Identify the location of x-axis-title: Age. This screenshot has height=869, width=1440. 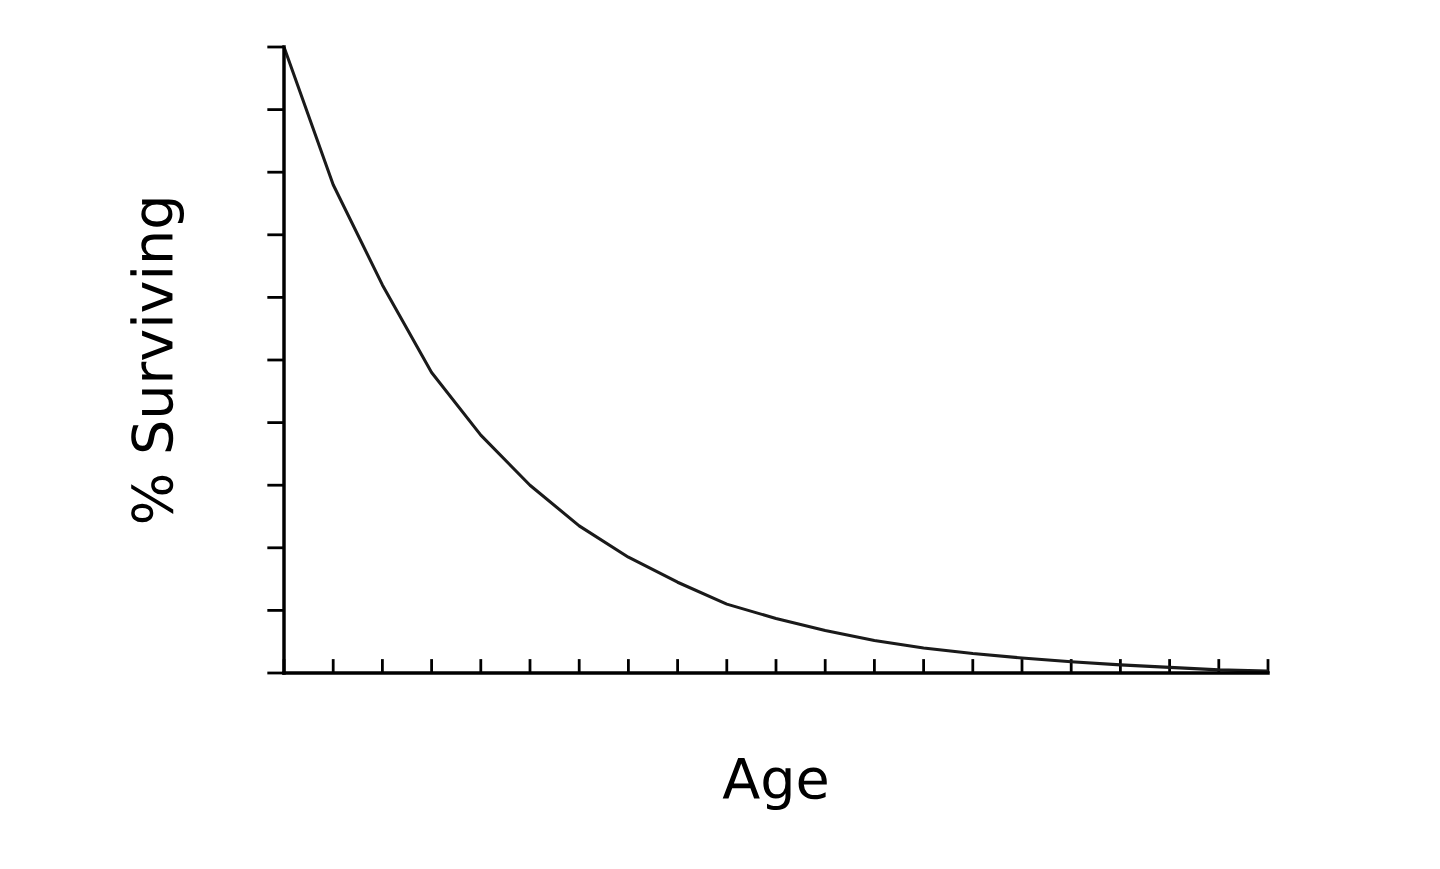
(774, 784).